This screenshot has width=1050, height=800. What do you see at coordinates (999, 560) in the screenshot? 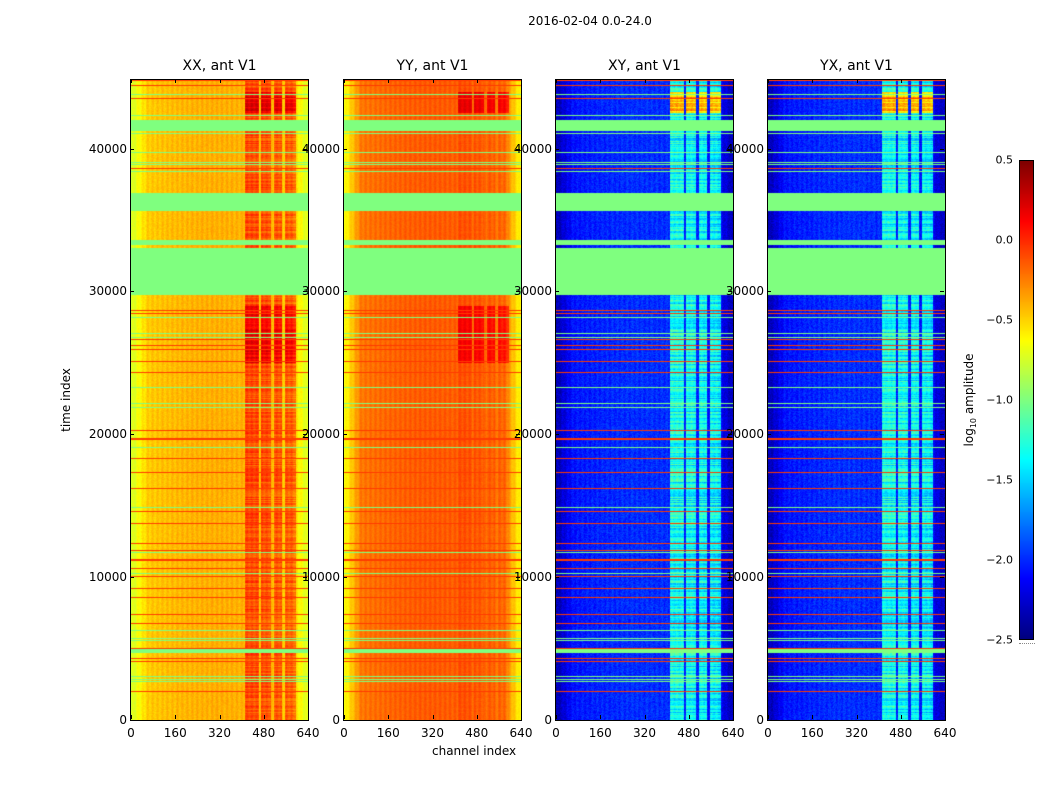
I see `colorbar-tick-label: −2.0` at bounding box center [999, 560].